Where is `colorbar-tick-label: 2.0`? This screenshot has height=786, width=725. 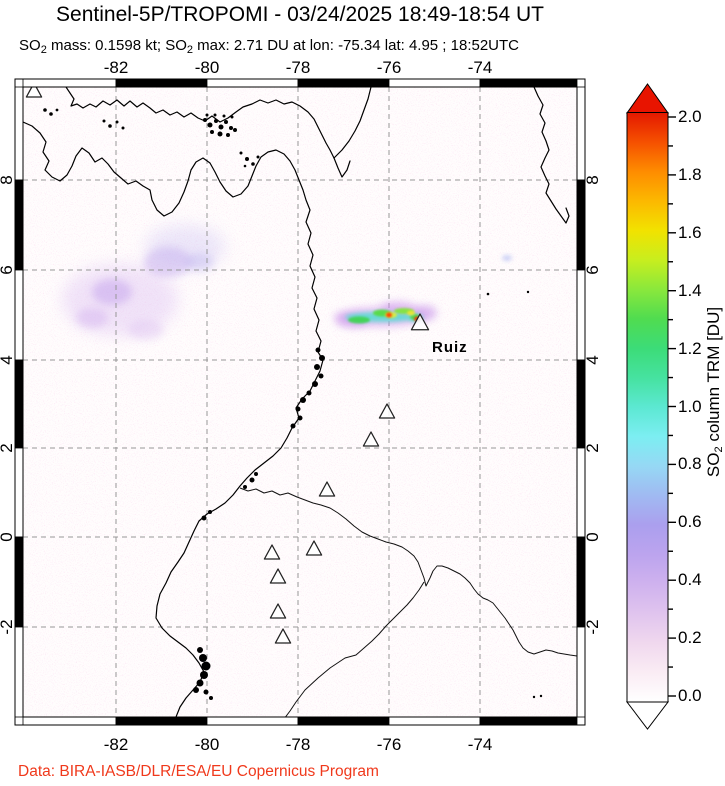
colorbar-tick-label: 2.0 is located at coordinates (690, 116).